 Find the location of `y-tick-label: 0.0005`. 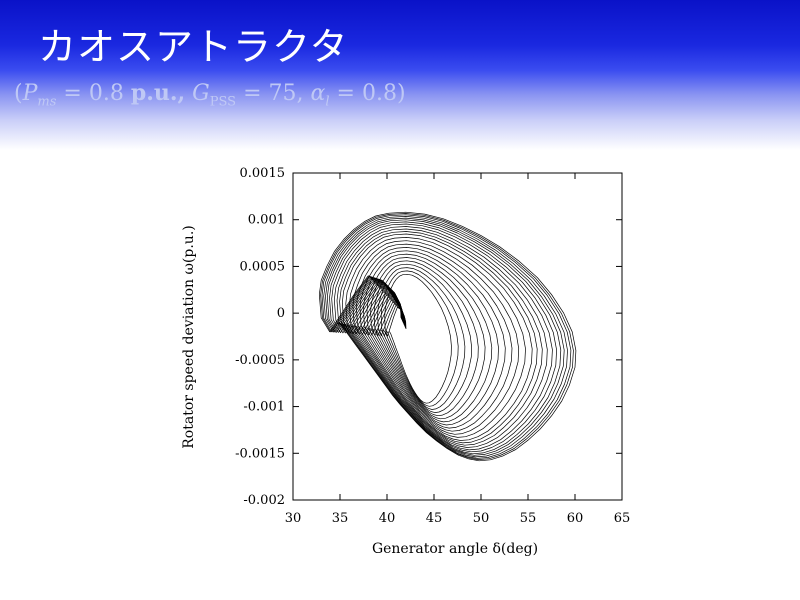

y-tick-label: 0.0005 is located at coordinates (263, 266).